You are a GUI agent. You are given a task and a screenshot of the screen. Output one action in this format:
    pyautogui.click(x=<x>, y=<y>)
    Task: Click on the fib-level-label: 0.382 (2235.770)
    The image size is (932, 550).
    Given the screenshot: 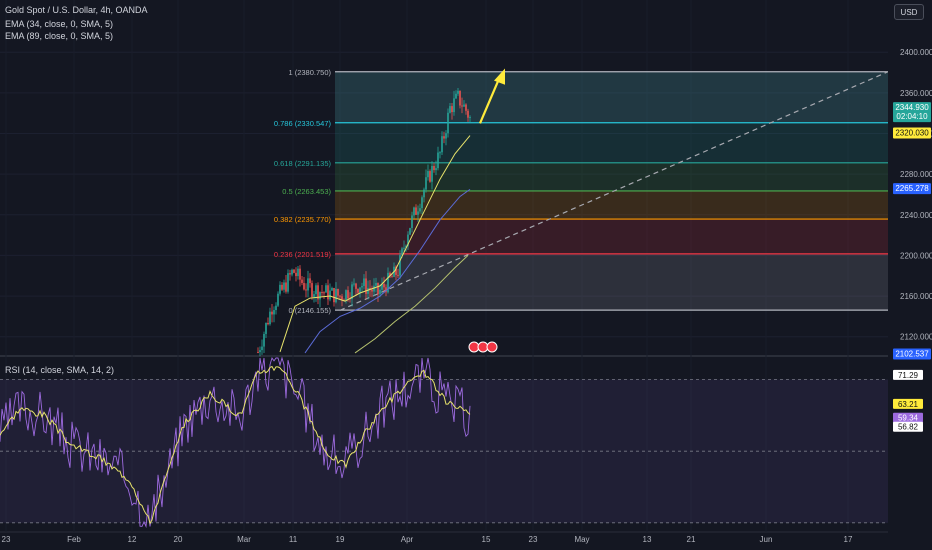 What is the action you would take?
    pyautogui.click(x=303, y=219)
    